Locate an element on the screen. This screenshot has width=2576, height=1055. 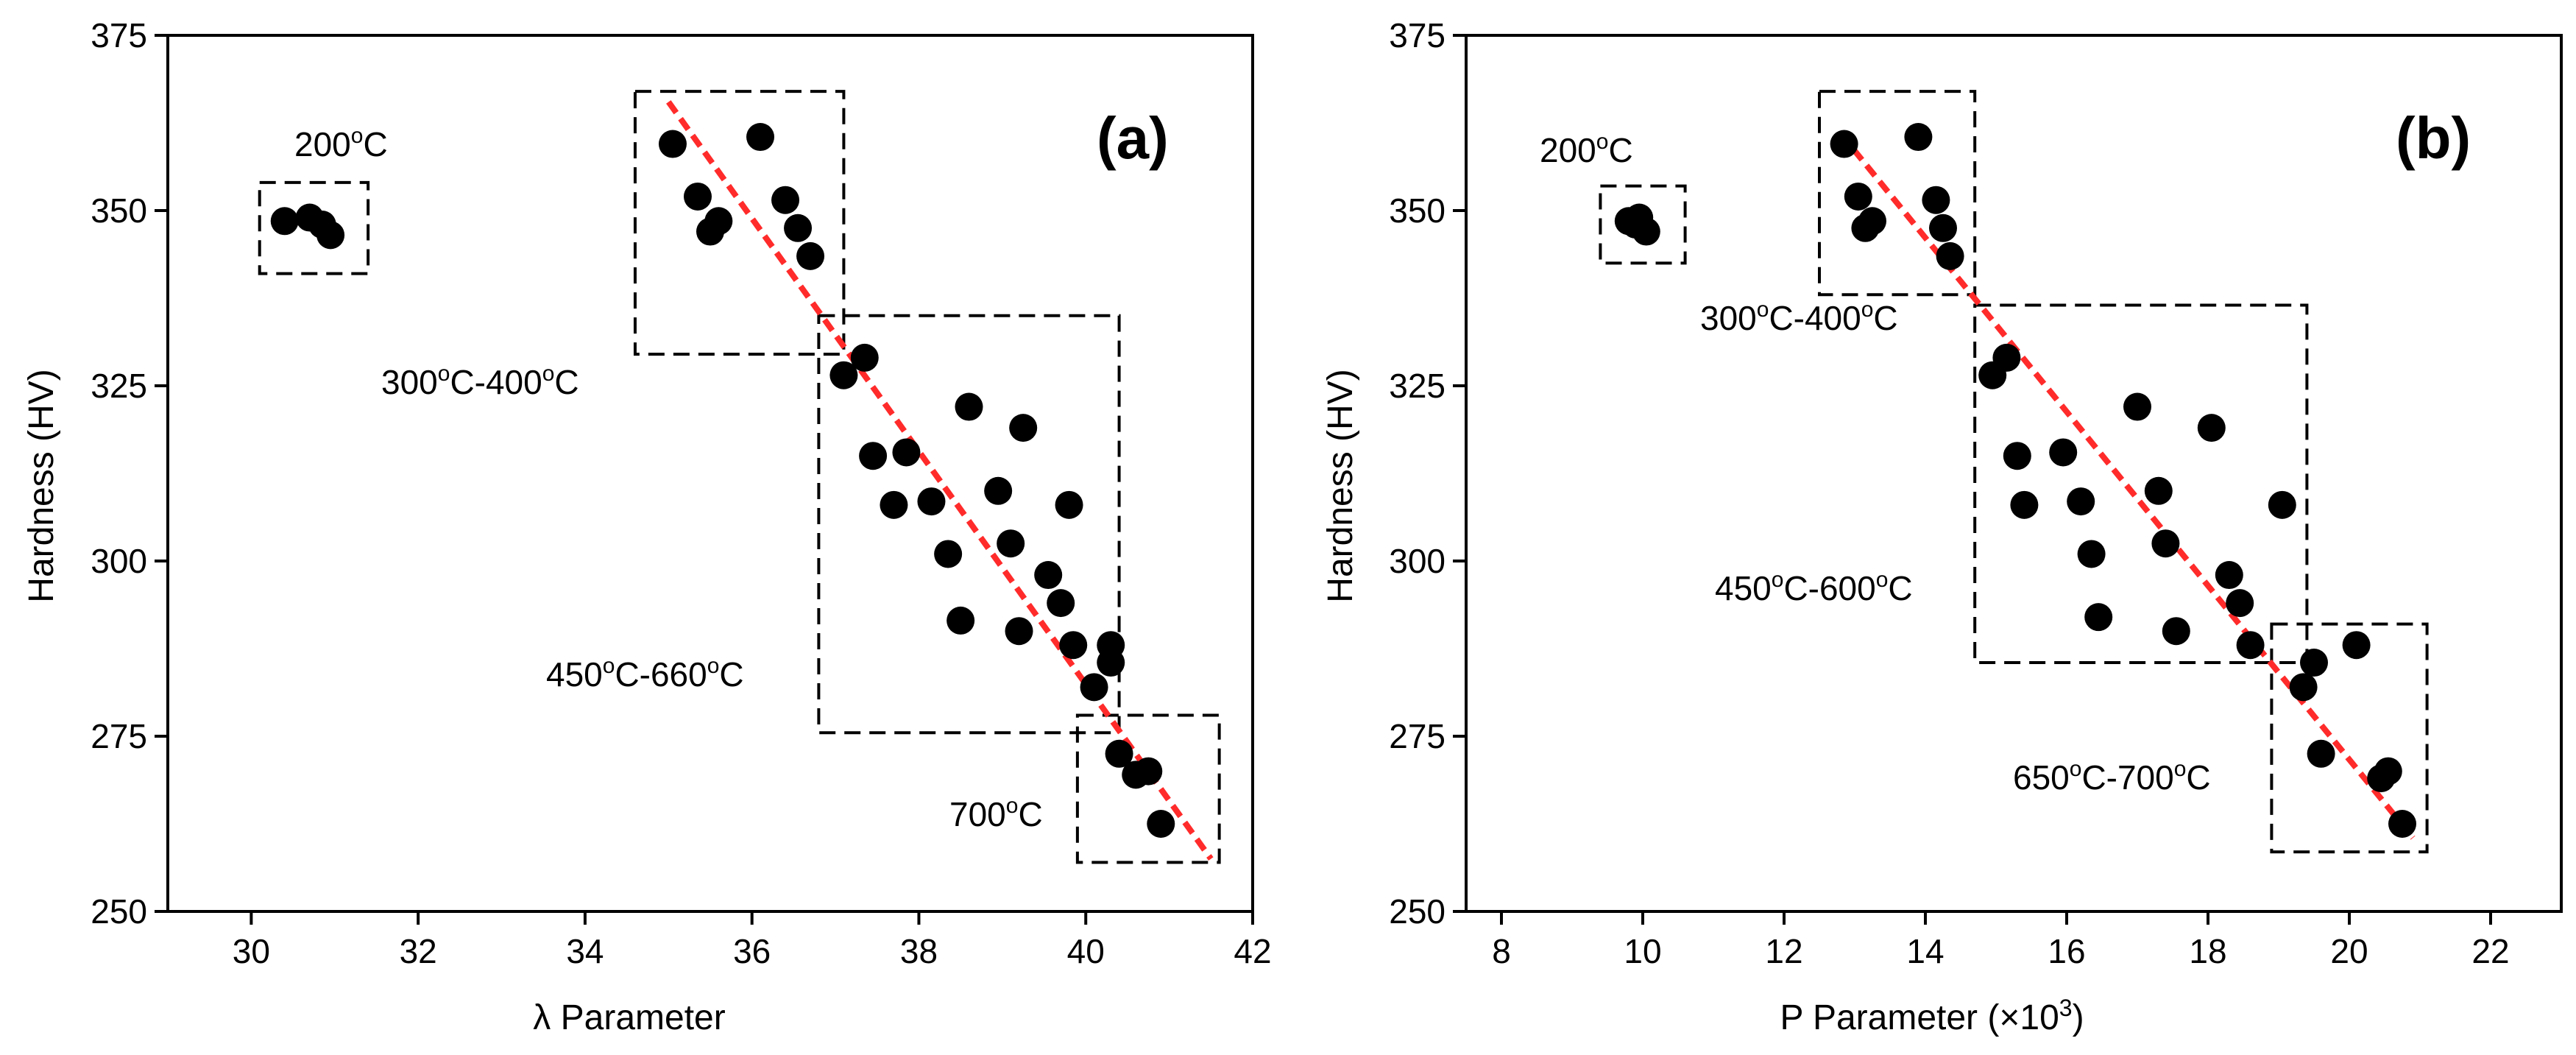
x-tick-label: 30 is located at coordinates (251, 951).